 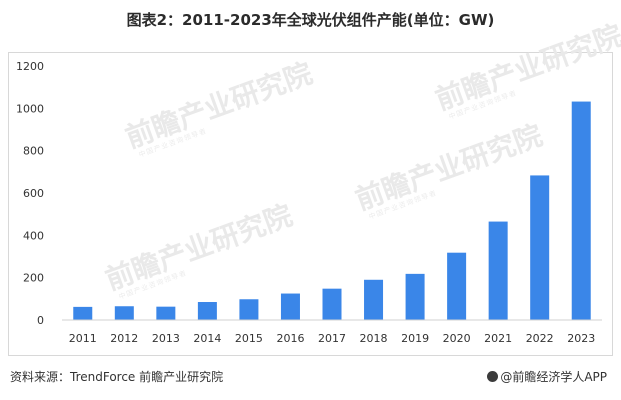 I want to click on brand-label: @前瞻经济学人APP, so click(x=553, y=377).